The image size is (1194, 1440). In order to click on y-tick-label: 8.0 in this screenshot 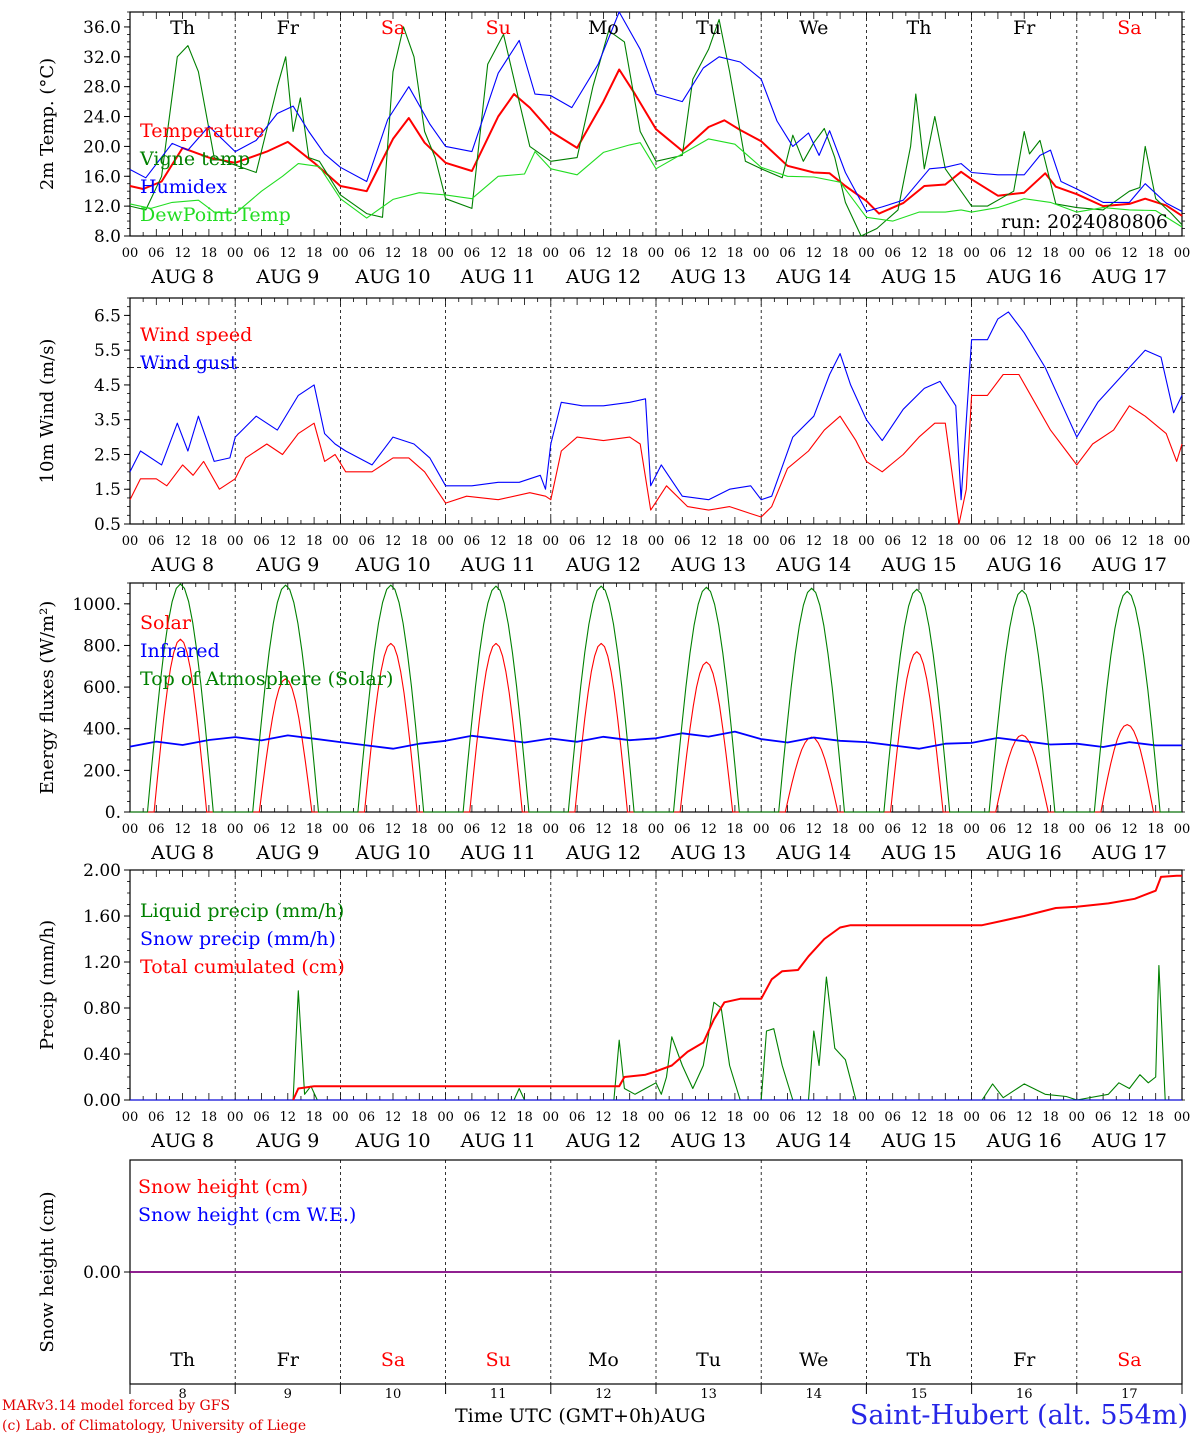, I will do `click(107, 237)`.